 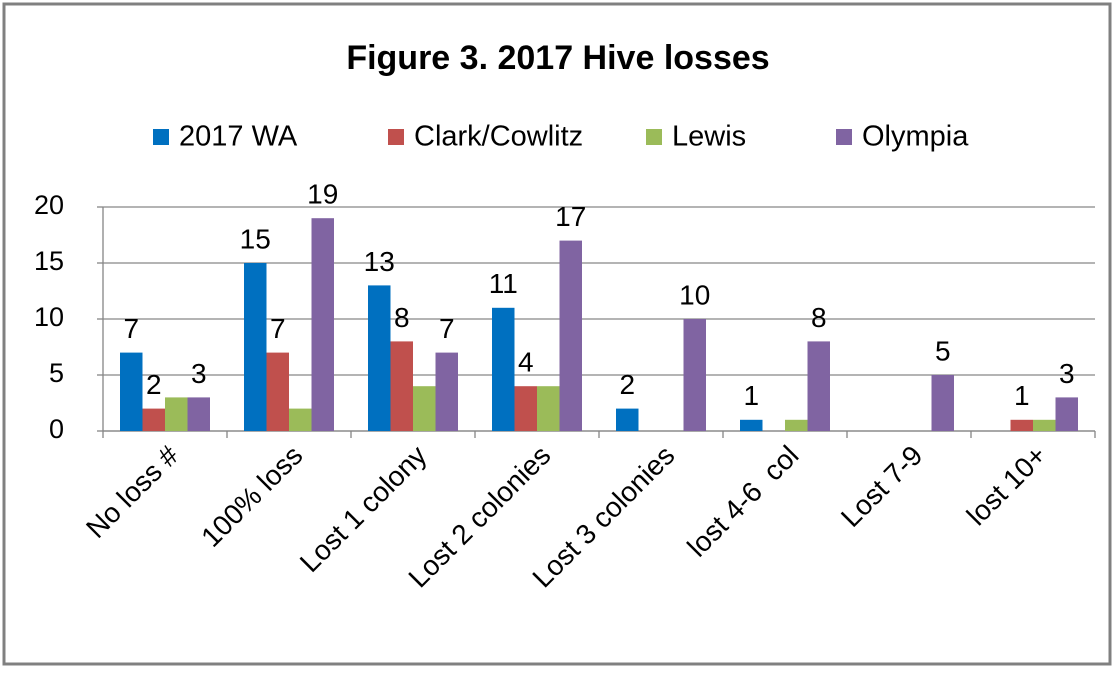 What do you see at coordinates (255, 238) in the screenshot?
I see `data-label: 15` at bounding box center [255, 238].